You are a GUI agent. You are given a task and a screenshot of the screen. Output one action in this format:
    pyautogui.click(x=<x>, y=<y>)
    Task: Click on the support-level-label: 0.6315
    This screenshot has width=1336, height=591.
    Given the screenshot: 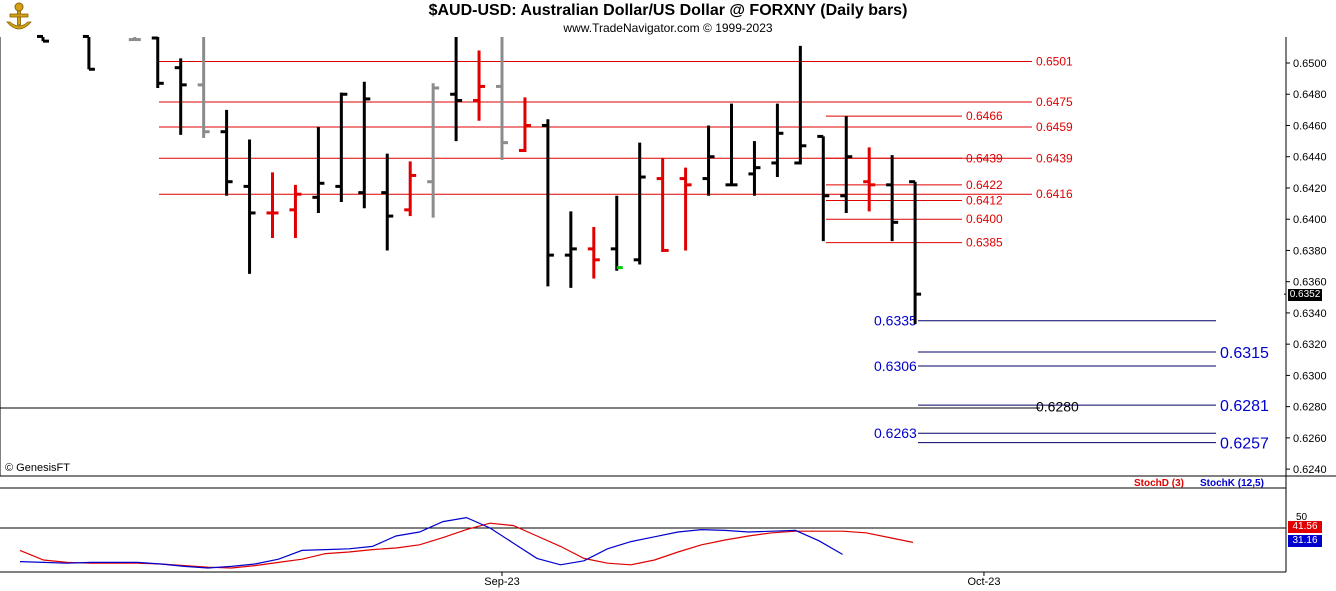 What is the action you would take?
    pyautogui.click(x=1244, y=353)
    